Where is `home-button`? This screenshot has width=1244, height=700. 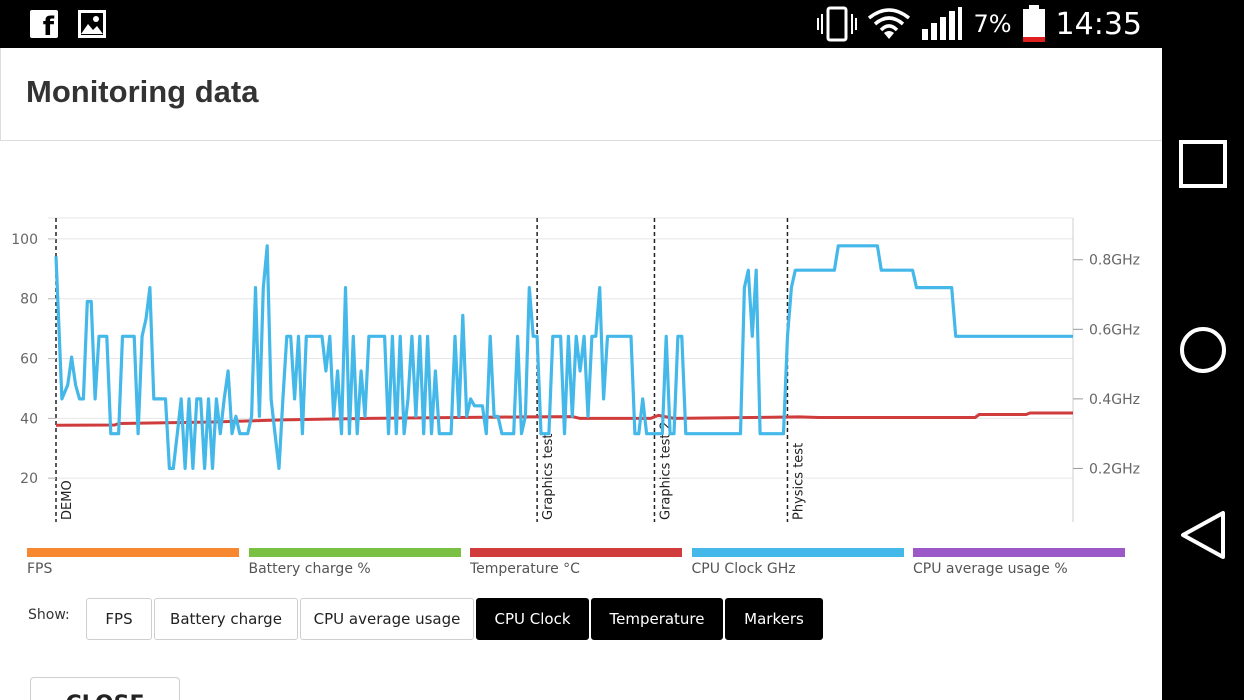
home-button is located at coordinates (1203, 350).